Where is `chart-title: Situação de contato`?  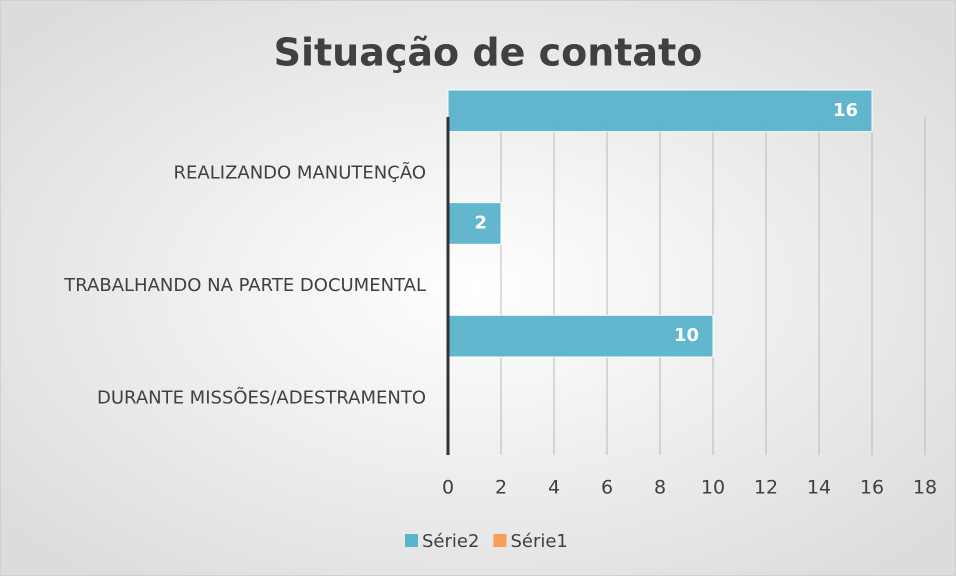
chart-title: Situação de contato is located at coordinates (488, 53).